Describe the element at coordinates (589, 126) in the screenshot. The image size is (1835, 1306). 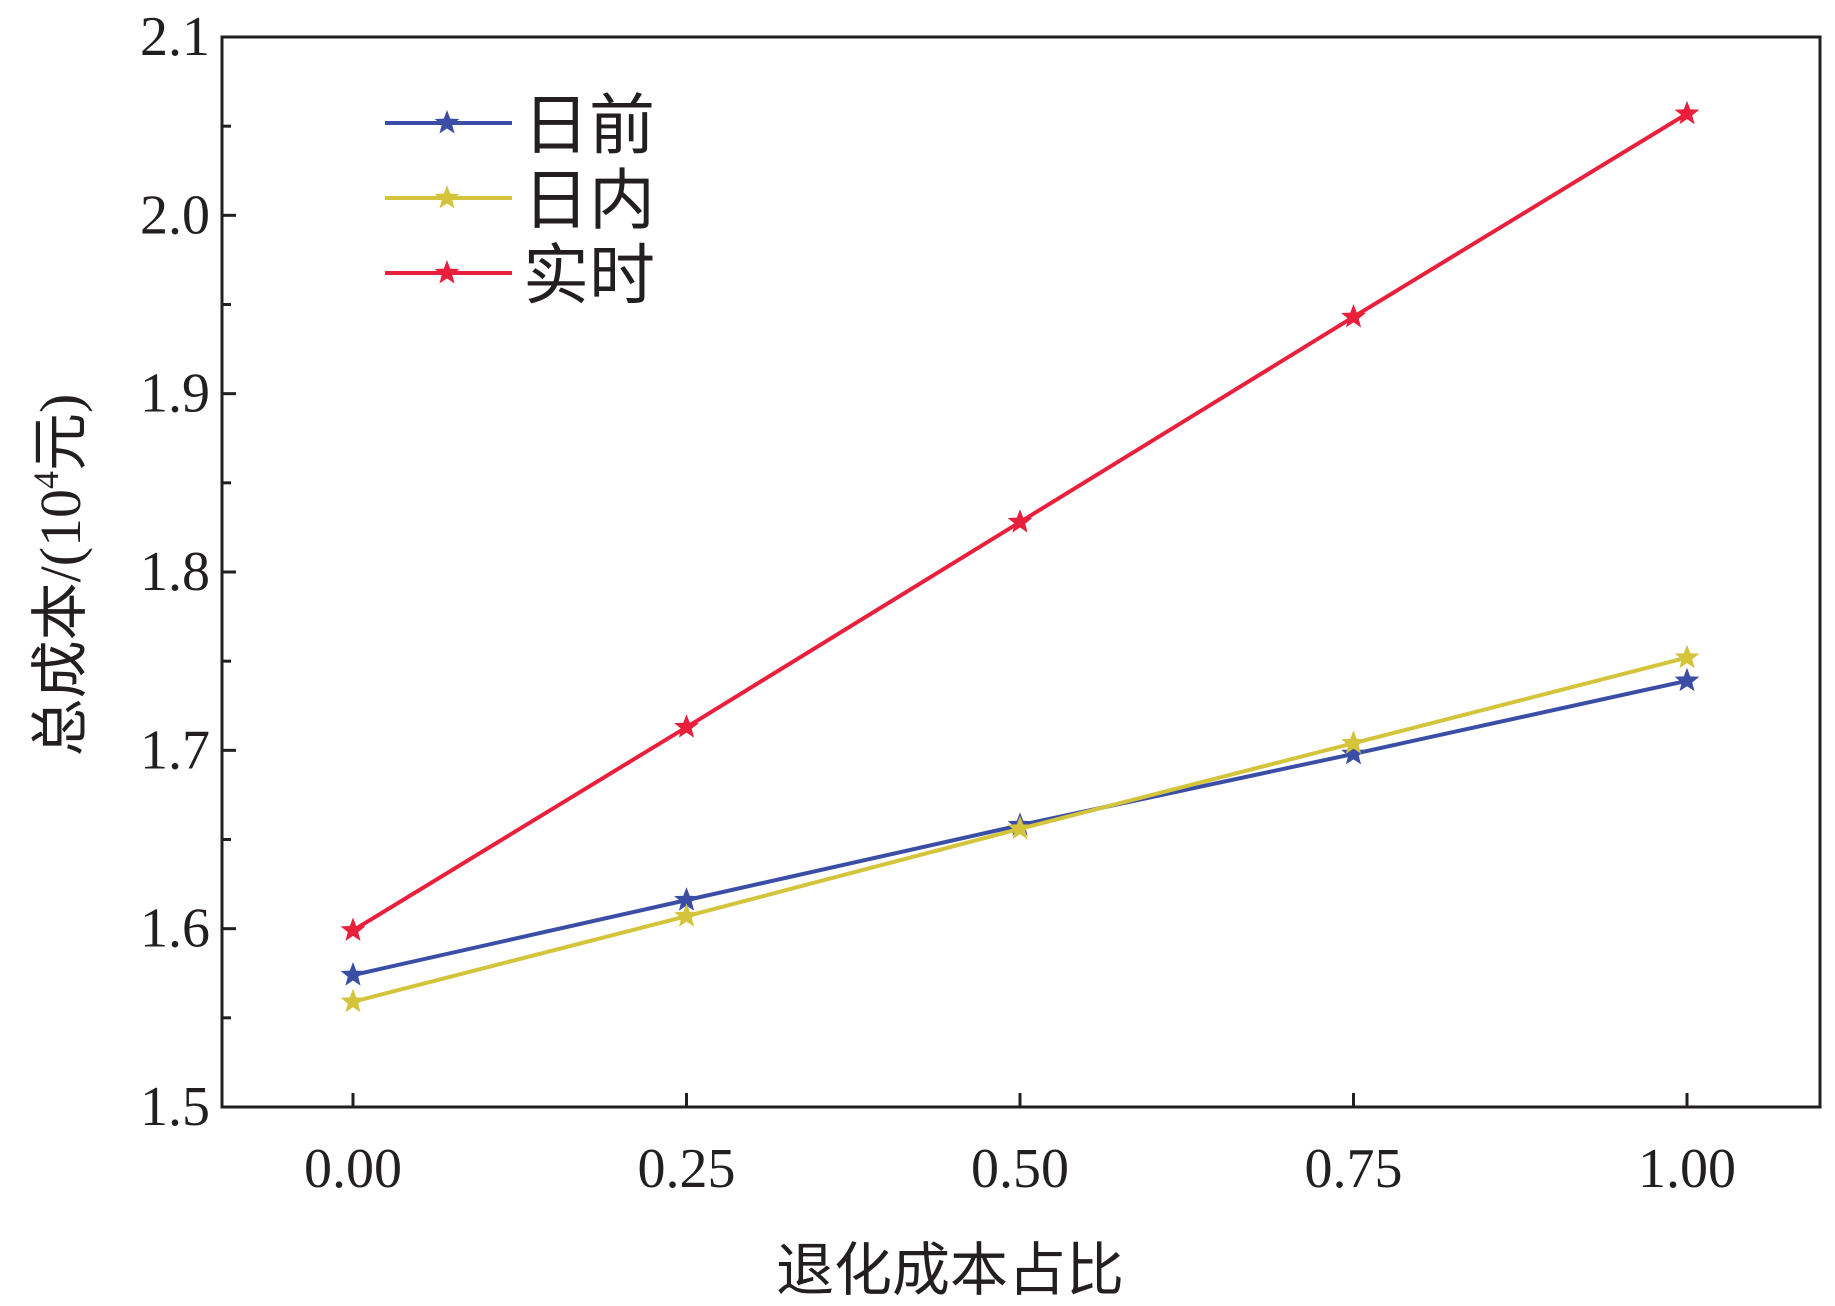
I see `legend-label: 日前` at that location.